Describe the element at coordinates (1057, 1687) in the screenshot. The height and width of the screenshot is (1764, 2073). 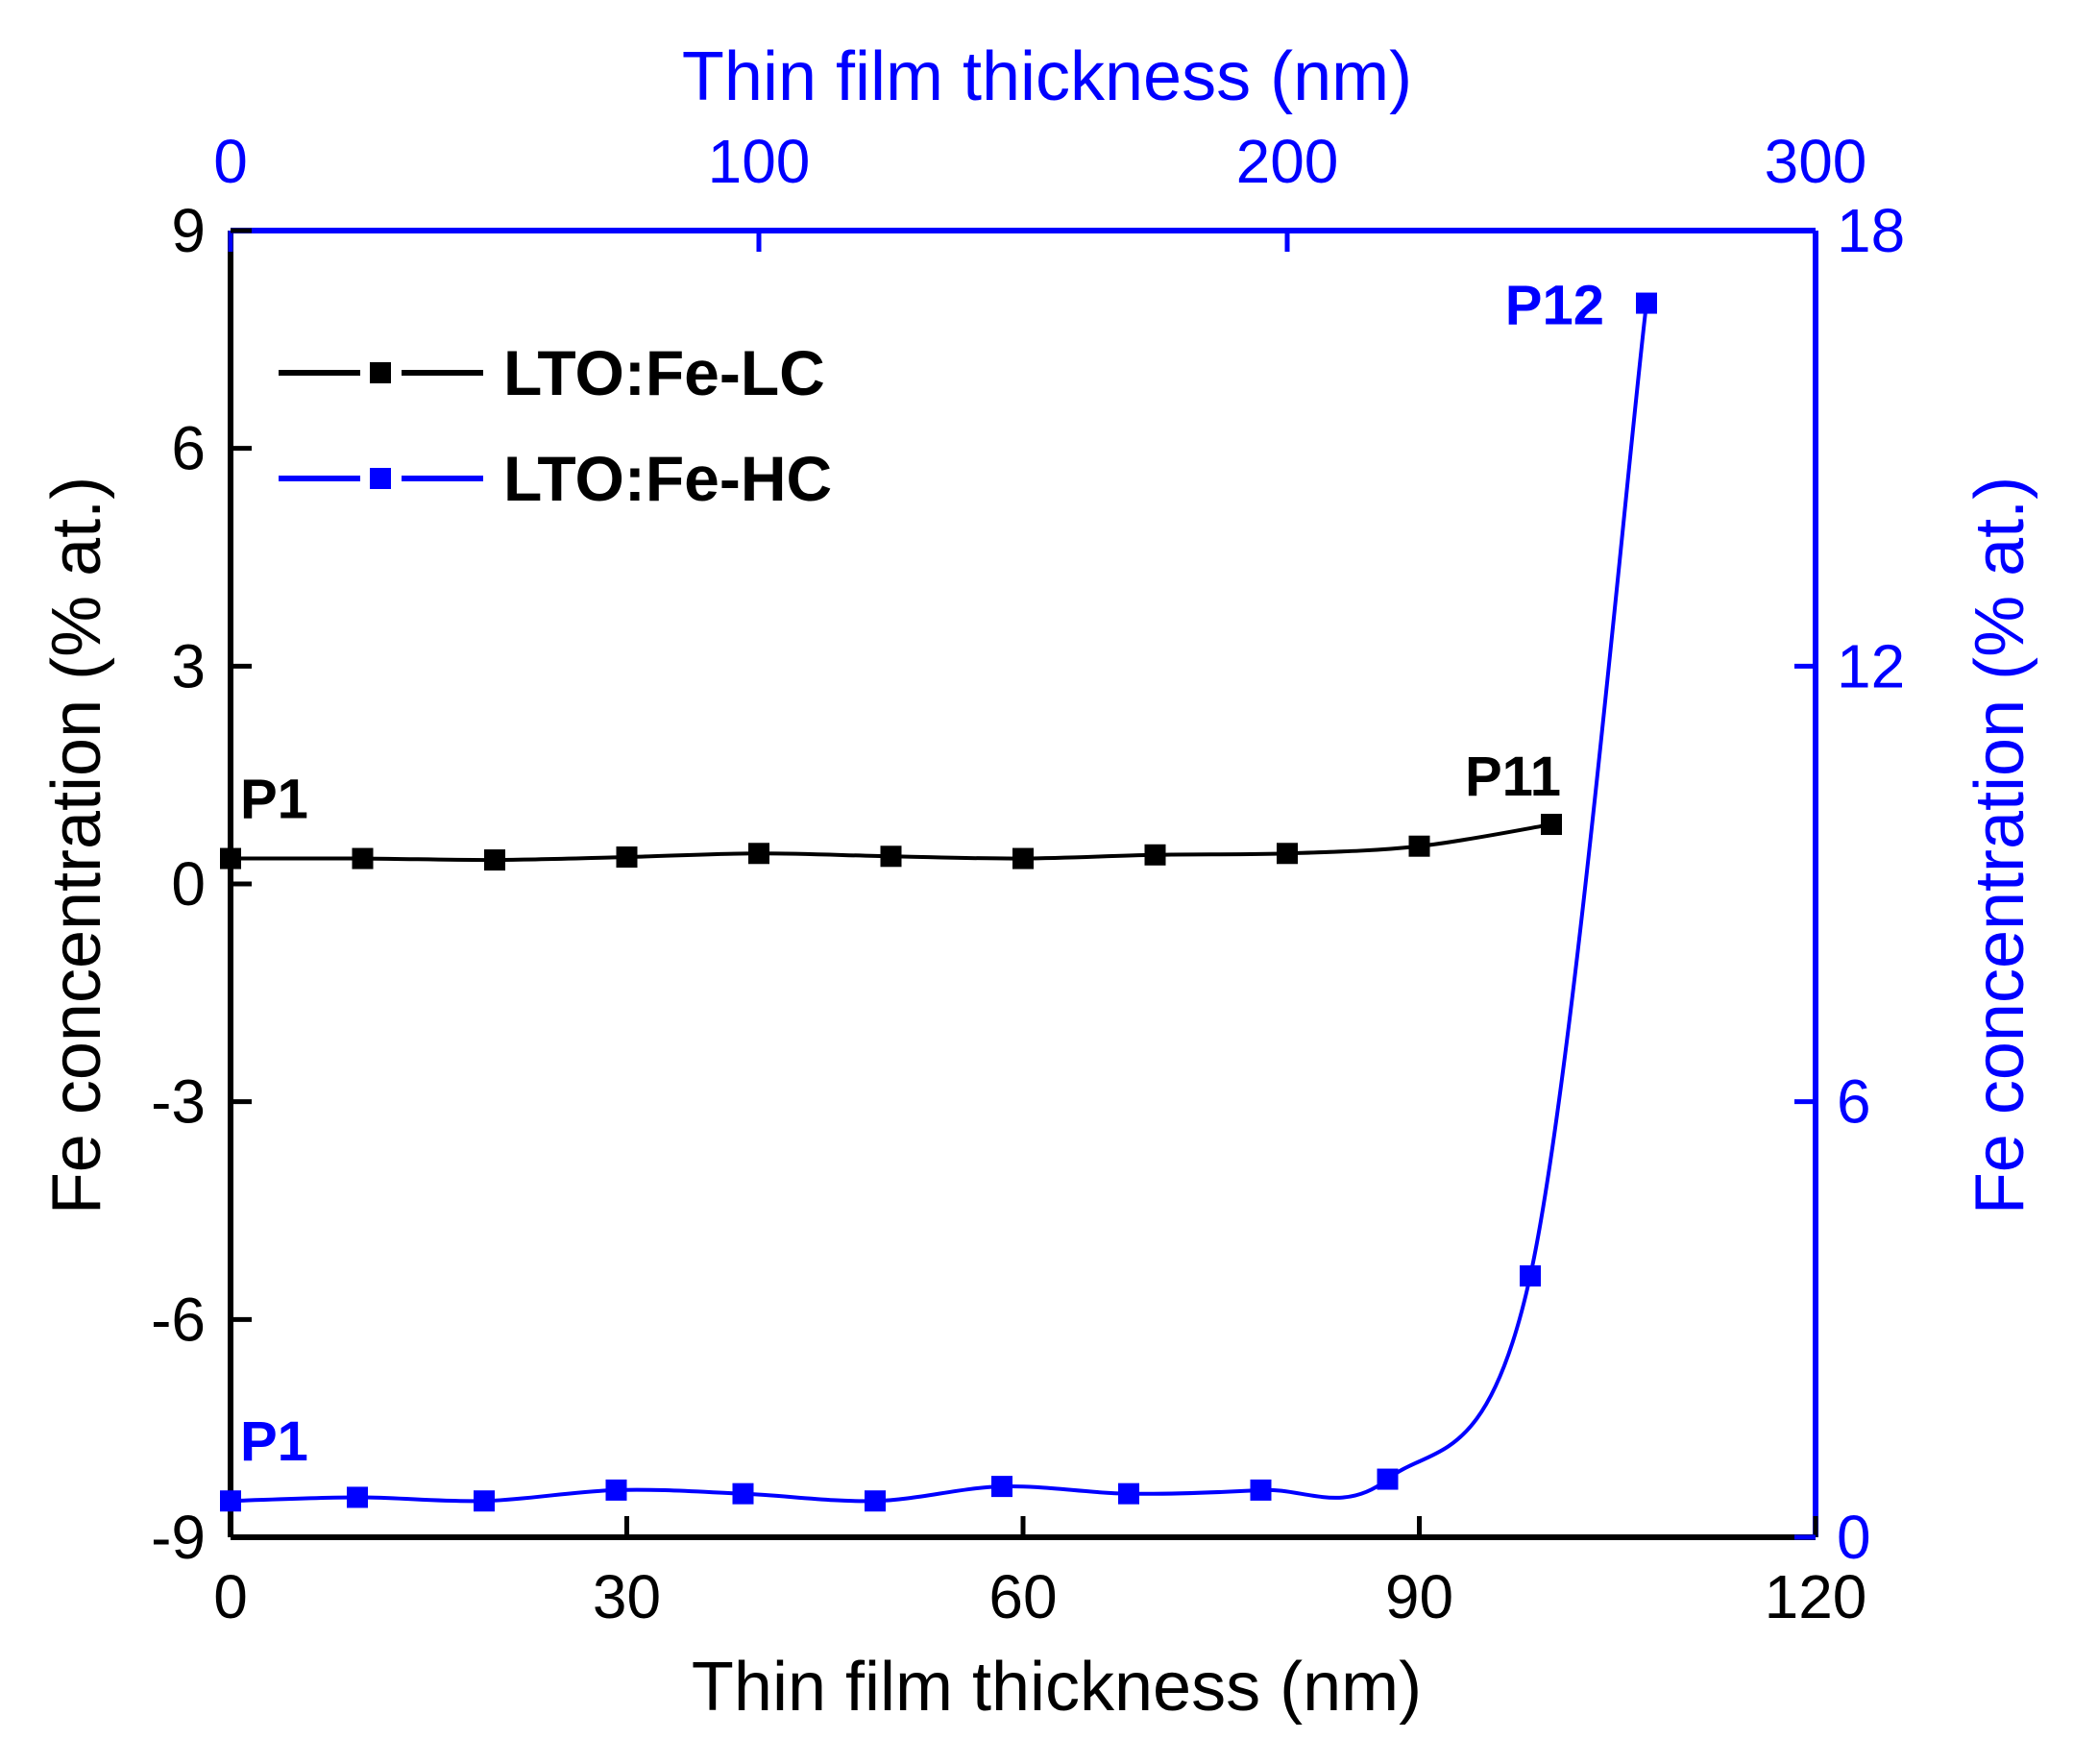
I see `bottom-axis-title: Thin film thickness (nm)` at that location.